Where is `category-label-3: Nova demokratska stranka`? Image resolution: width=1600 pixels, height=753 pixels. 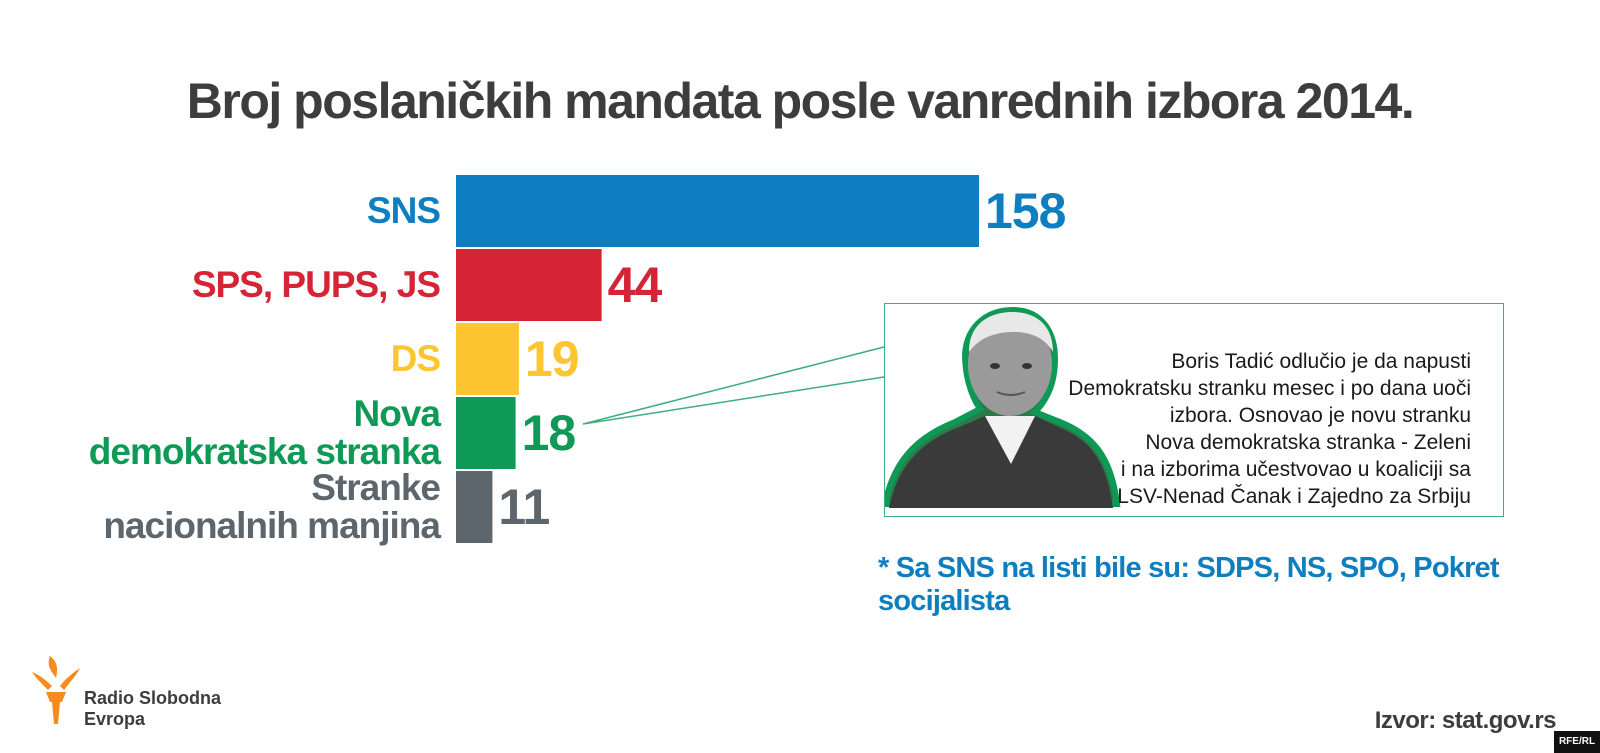
category-label-3: Nova demokratska stranka is located at coordinates (264, 432).